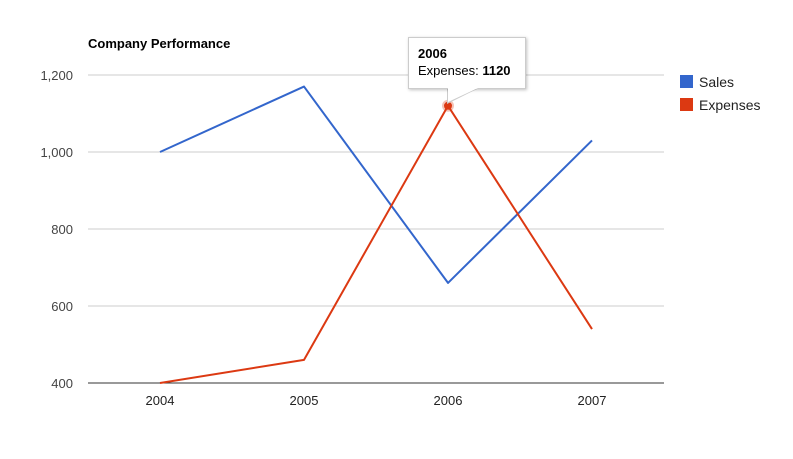 The width and height of the screenshot is (793, 459). What do you see at coordinates (463, 95) in the screenshot?
I see `tooltip-tail` at bounding box center [463, 95].